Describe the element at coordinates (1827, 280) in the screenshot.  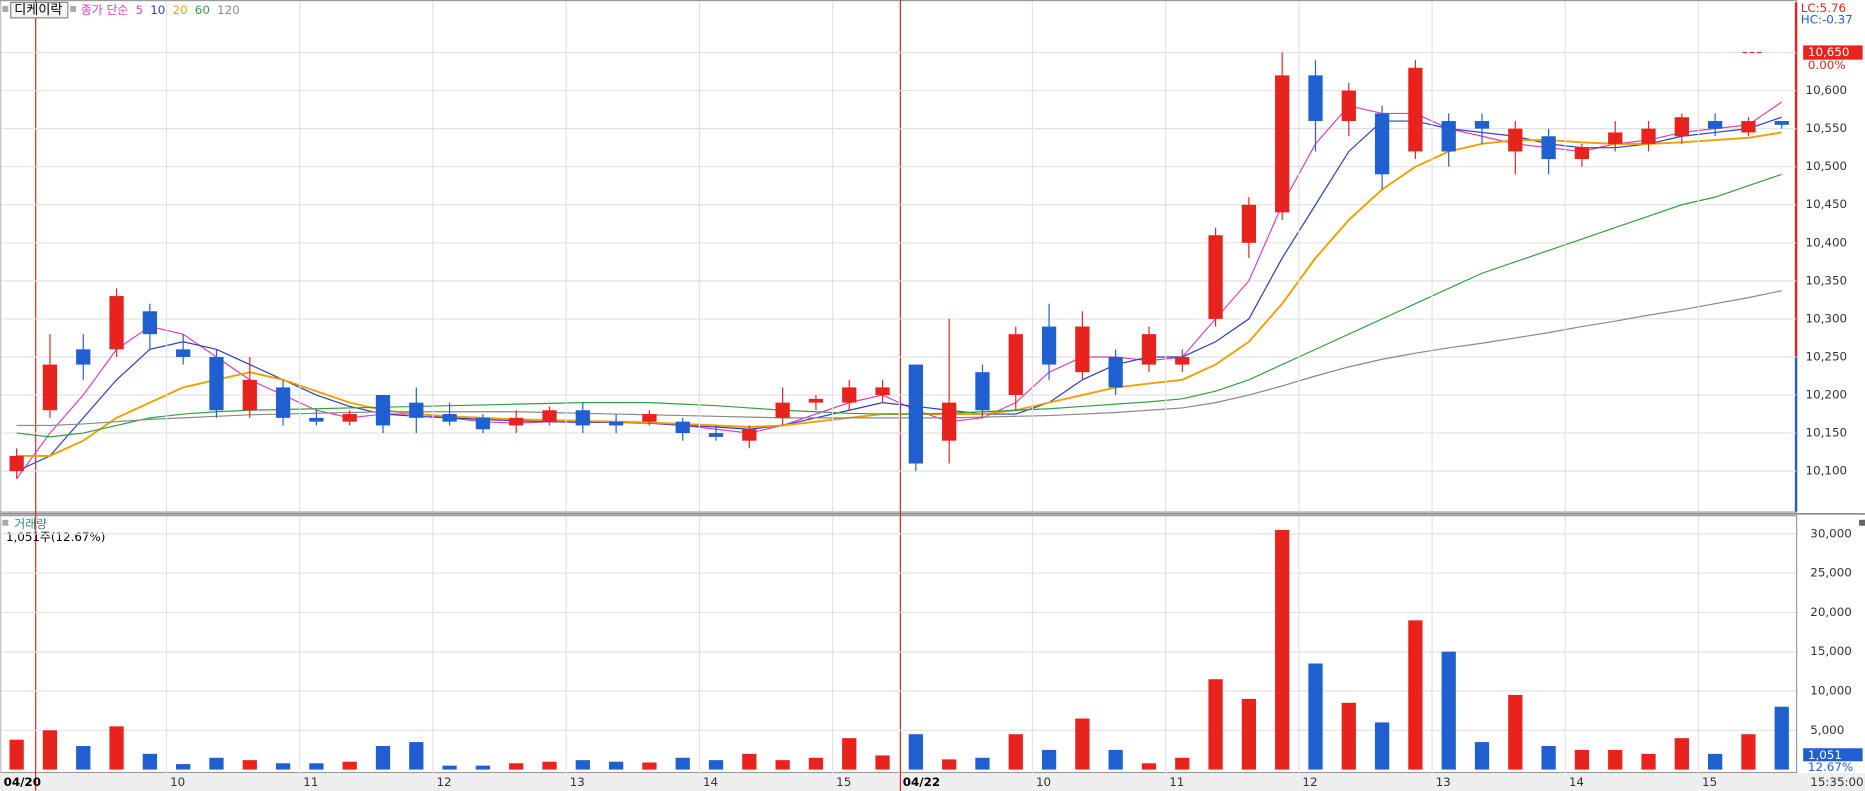
I see `y-tick-label: 10,350` at that location.